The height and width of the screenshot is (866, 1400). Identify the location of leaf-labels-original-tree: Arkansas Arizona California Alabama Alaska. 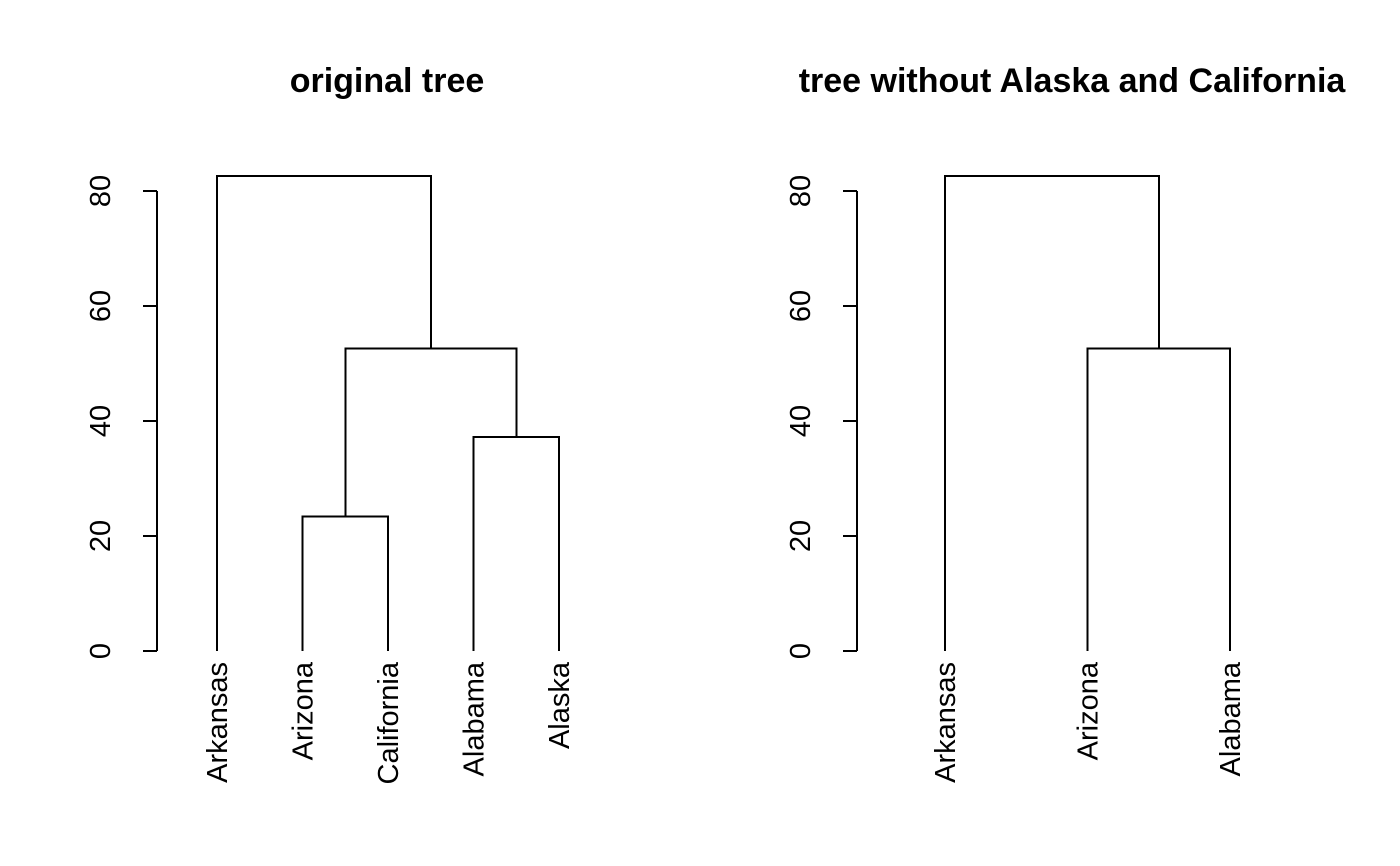
(389, 722).